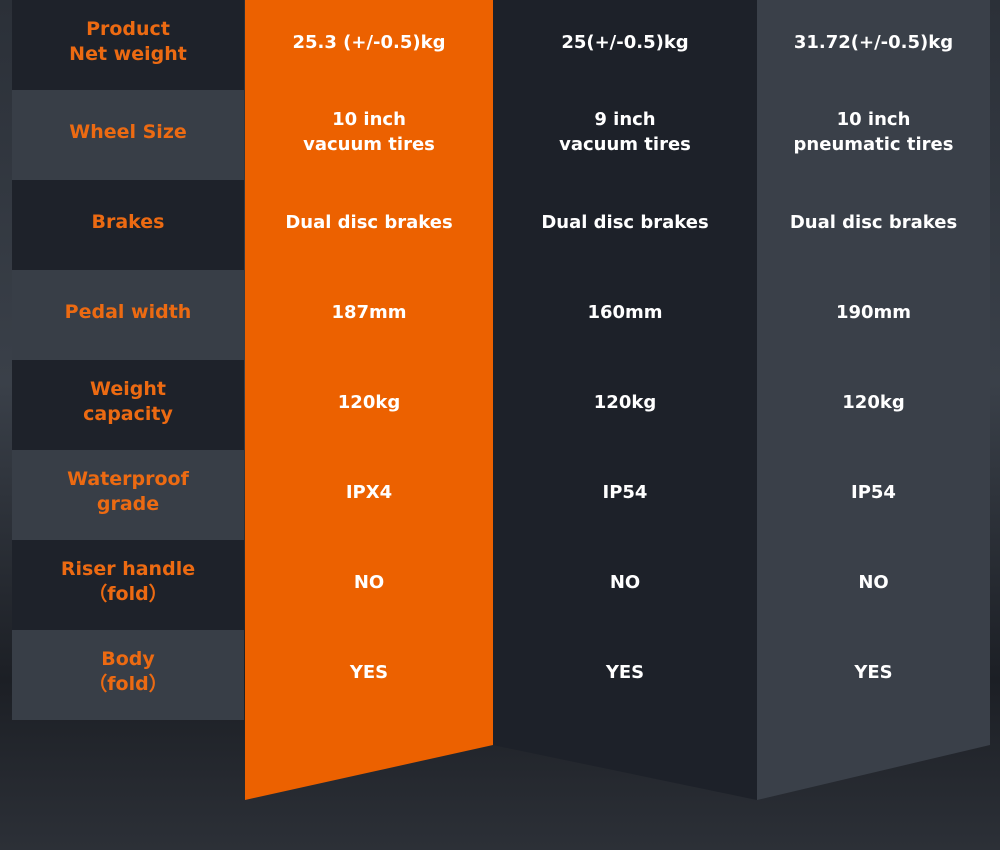  What do you see at coordinates (128, 671) in the screenshot?
I see `row-label: Body （fold）` at bounding box center [128, 671].